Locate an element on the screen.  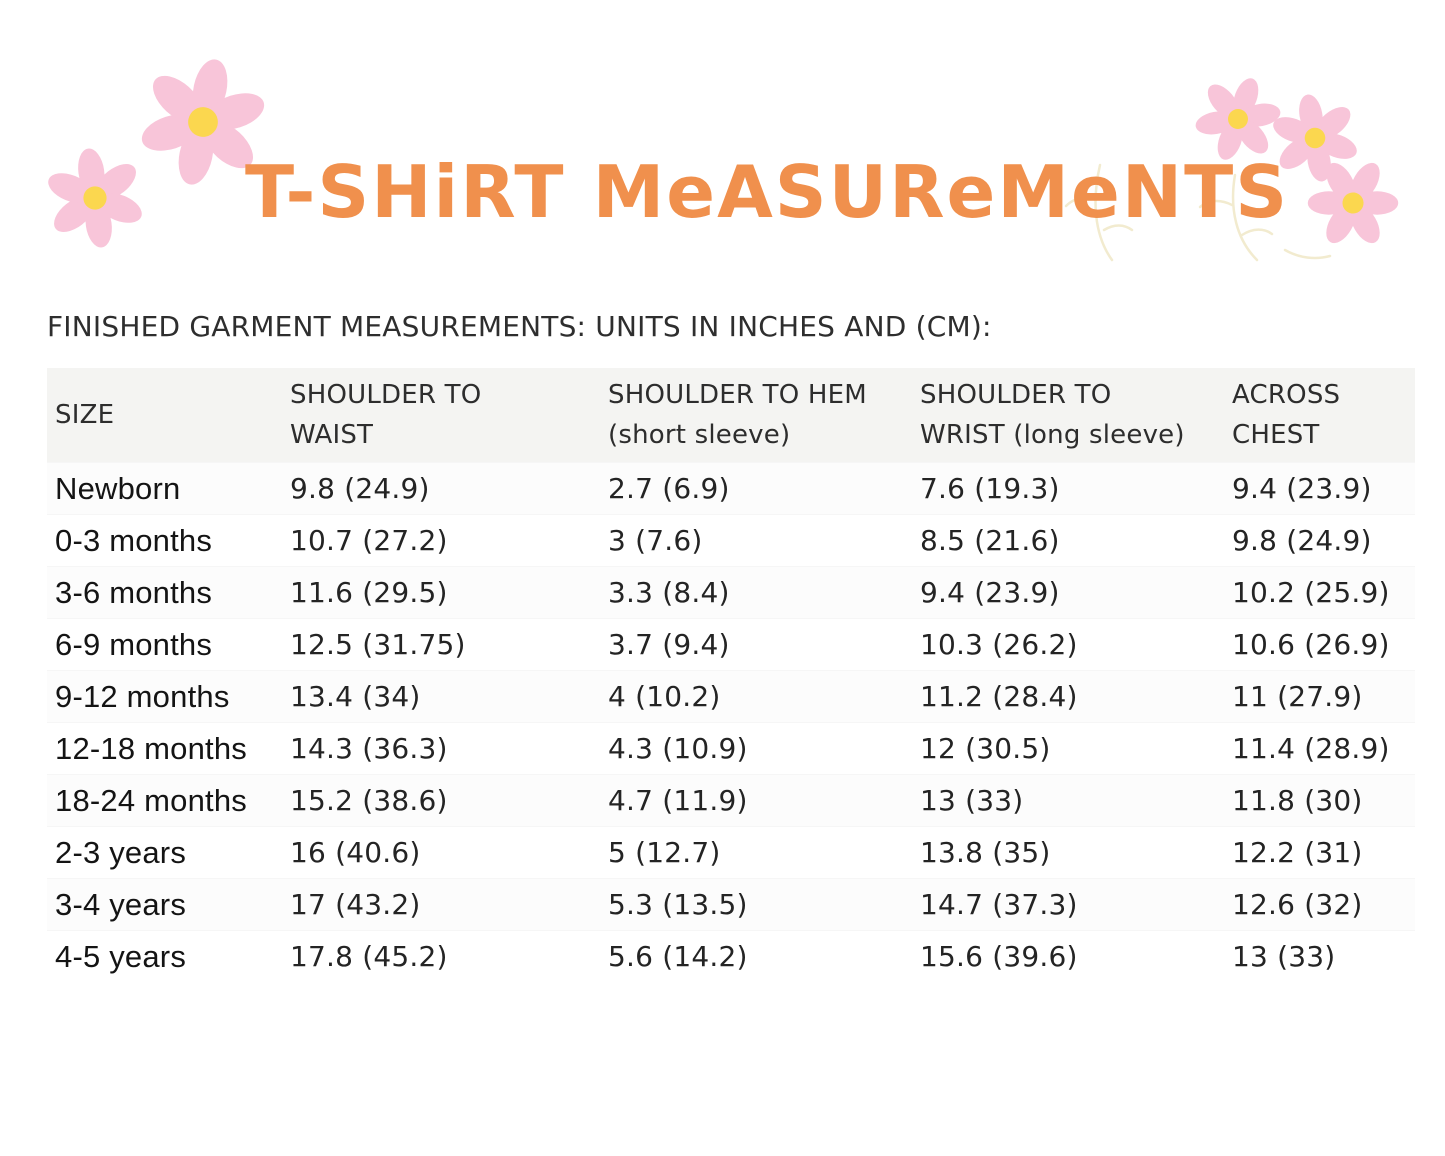
across-chest-cell: 9.4 (23.9) is located at coordinates (1302, 488).